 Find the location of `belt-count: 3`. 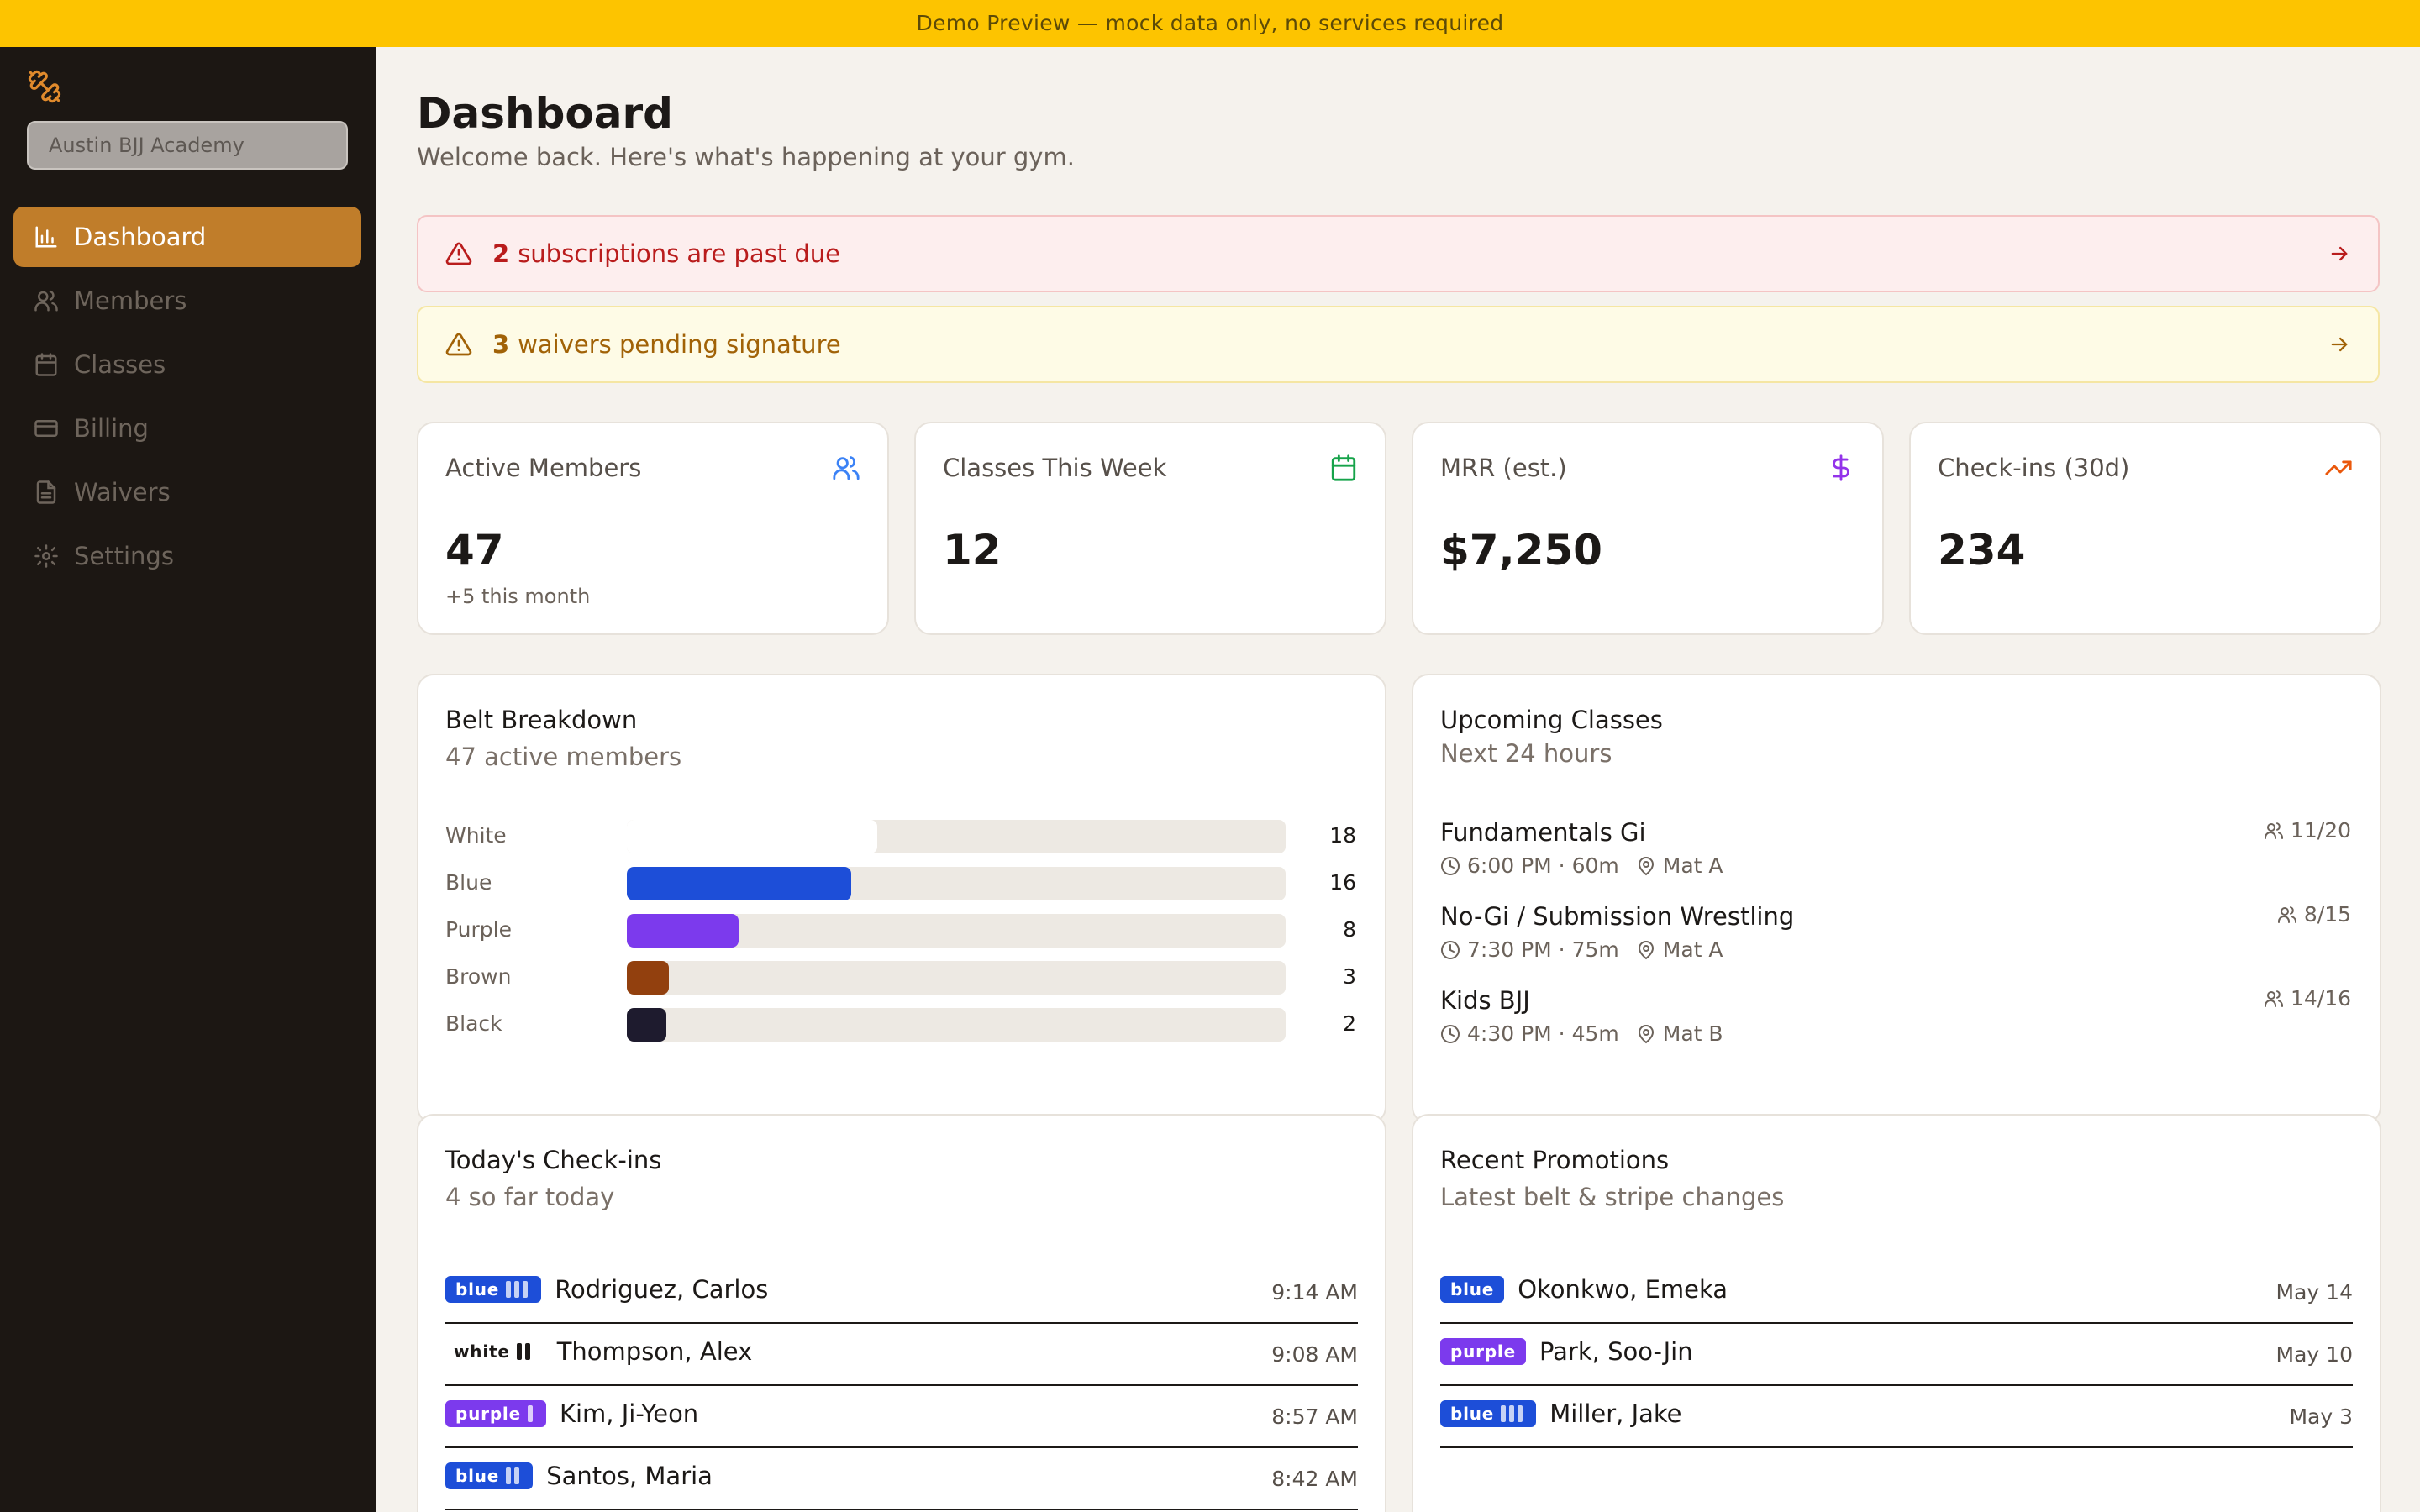

belt-count: 3 is located at coordinates (1349, 976).